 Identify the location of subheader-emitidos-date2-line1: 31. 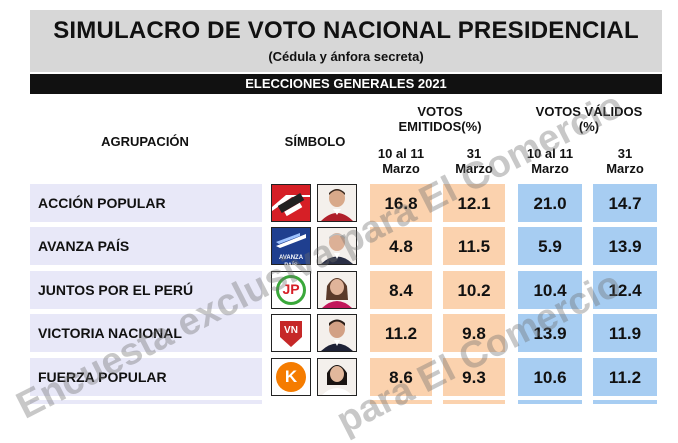
(474, 153).